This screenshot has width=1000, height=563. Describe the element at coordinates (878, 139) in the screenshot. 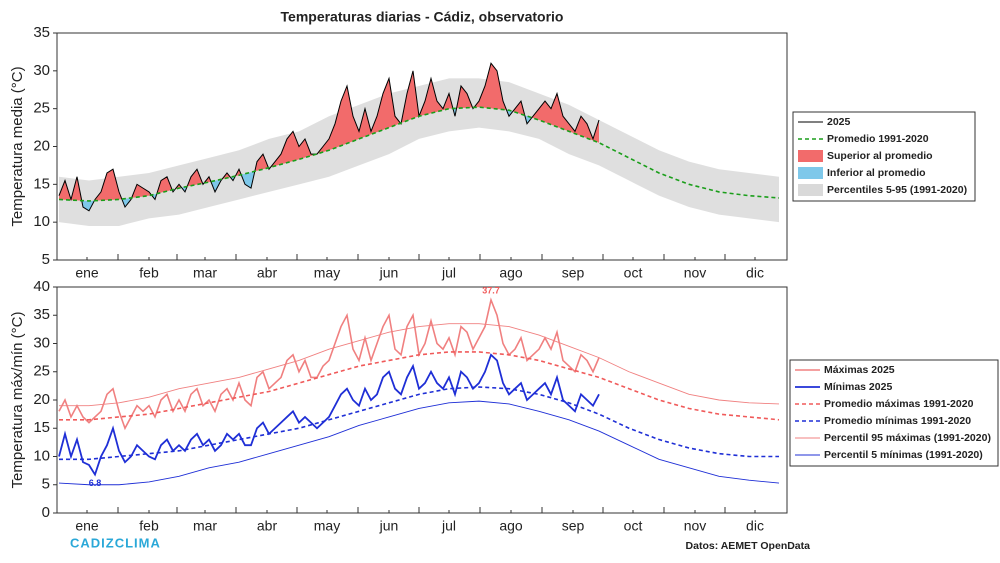

I see `legend-label: Promedio 1991-2020` at that location.